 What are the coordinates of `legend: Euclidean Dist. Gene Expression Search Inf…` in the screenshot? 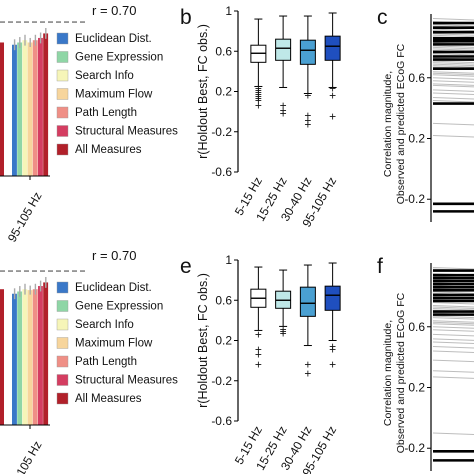 It's located at (117, 94).